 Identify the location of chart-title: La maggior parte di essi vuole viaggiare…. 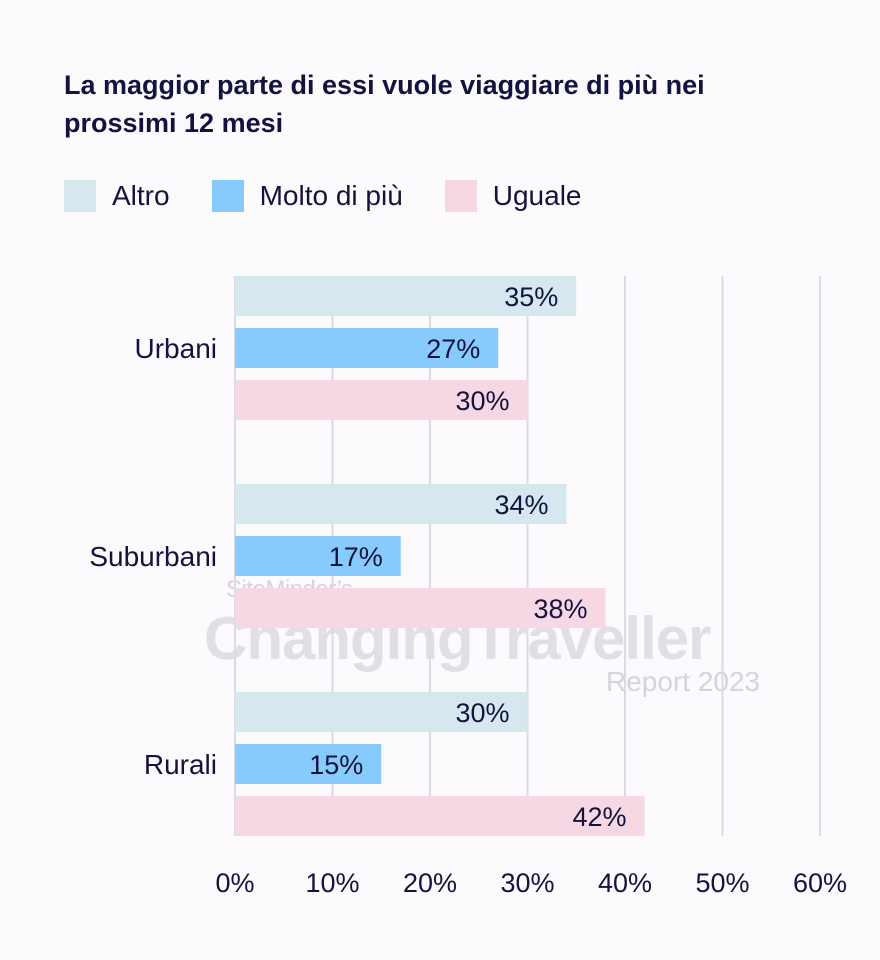
(384, 104).